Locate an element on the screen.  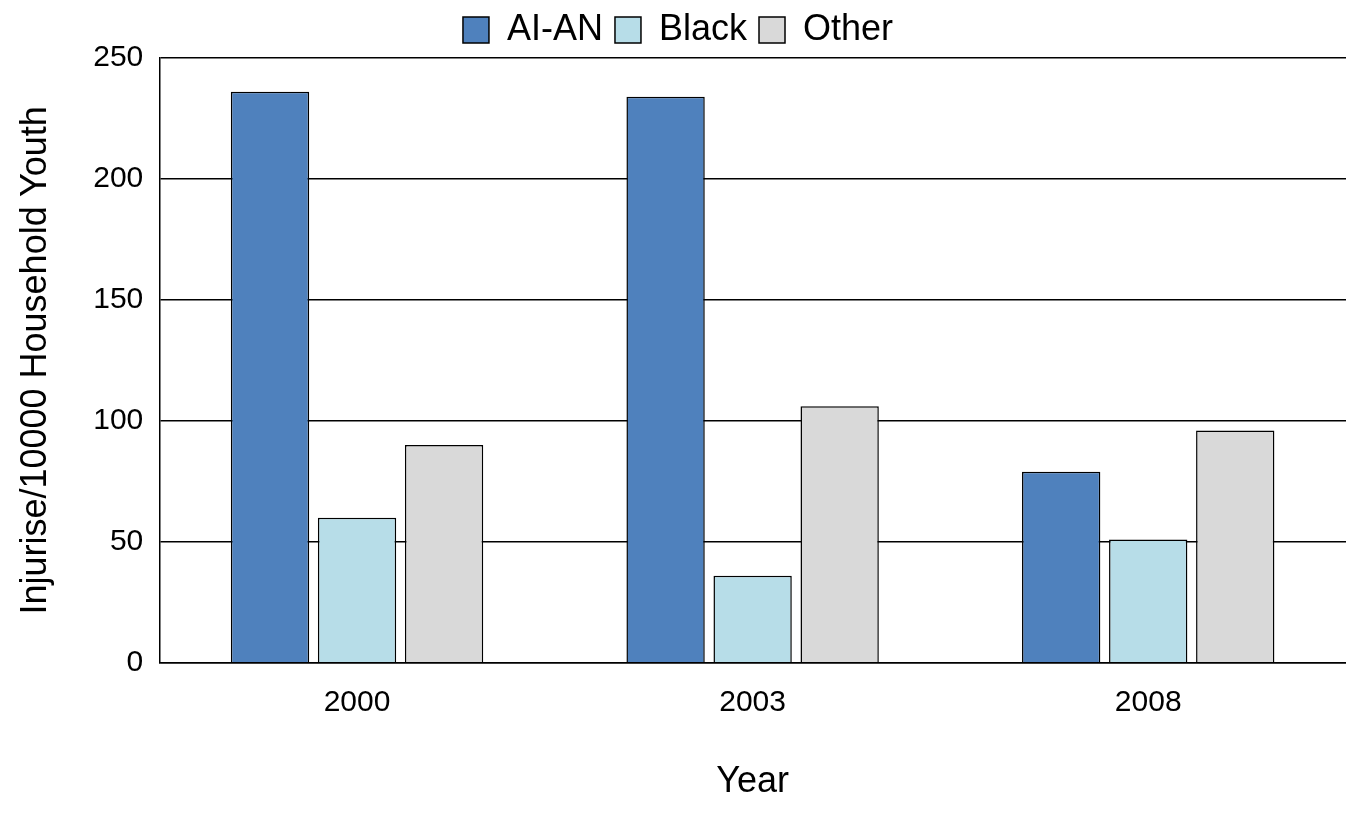
y-axis-title: Injurise/10000 Household Youth is located at coordinates (33, 360).